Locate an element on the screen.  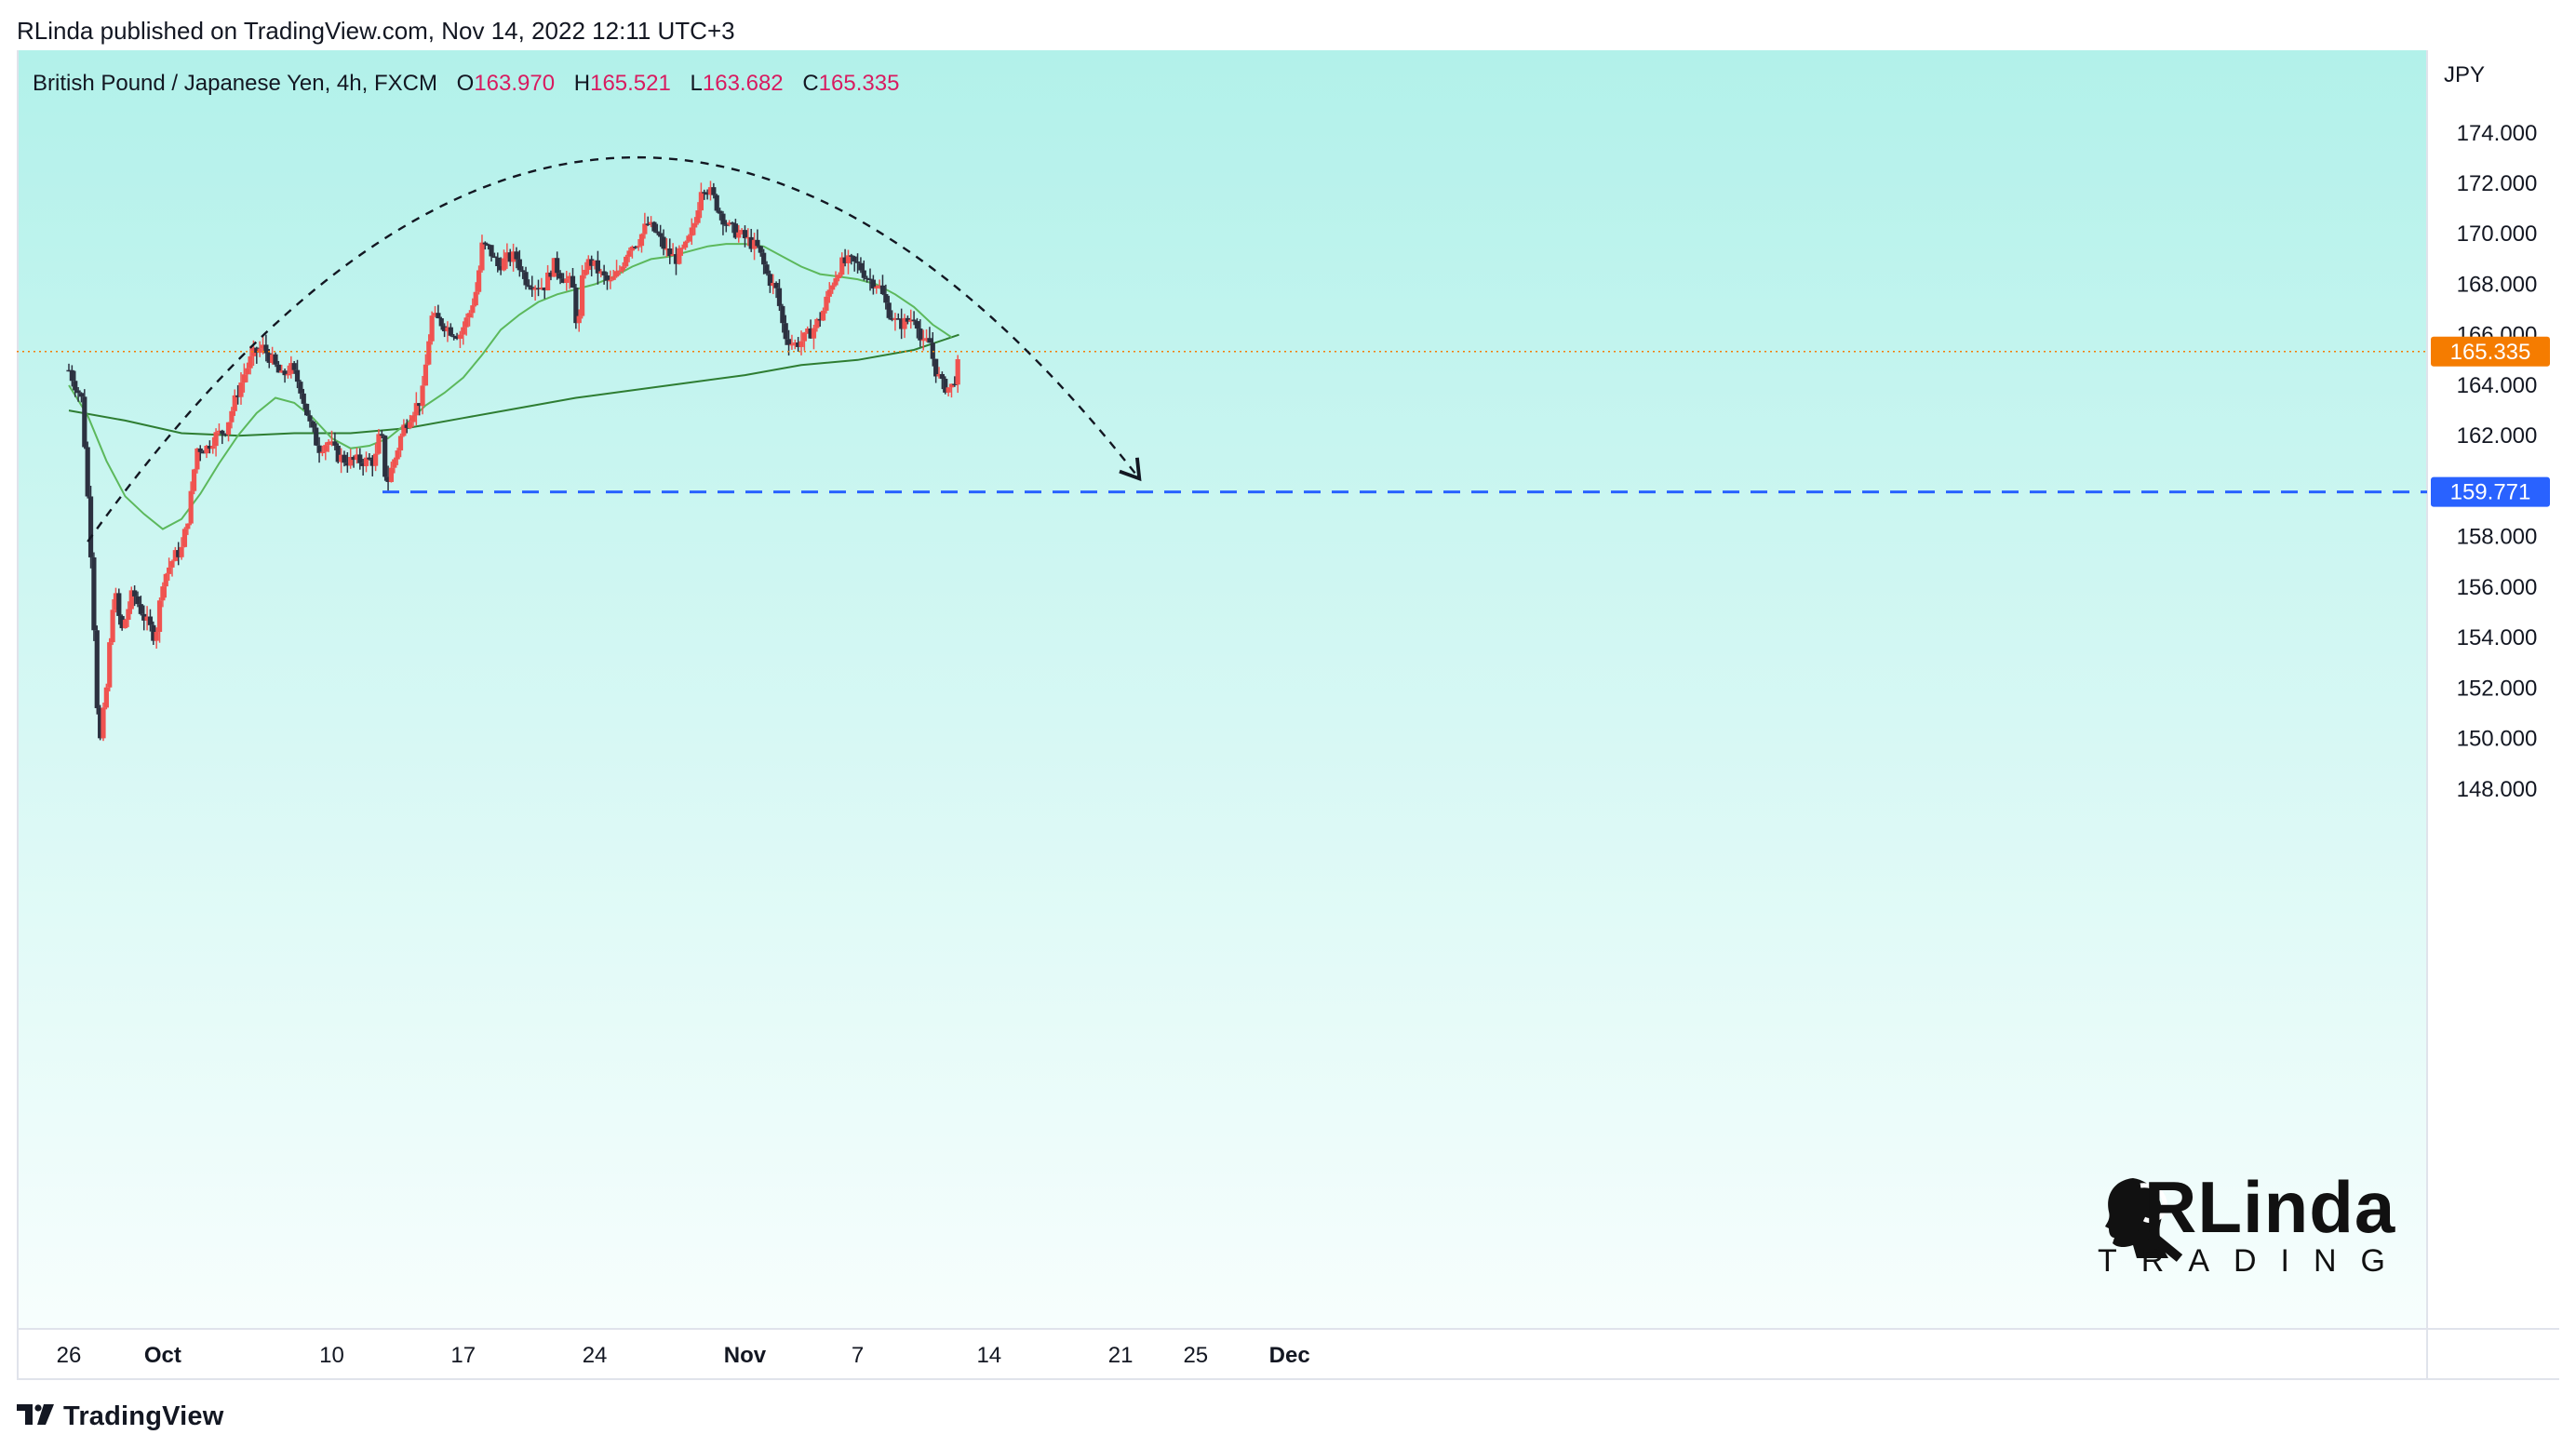
target-price-badge is located at coordinates (2490, 492).